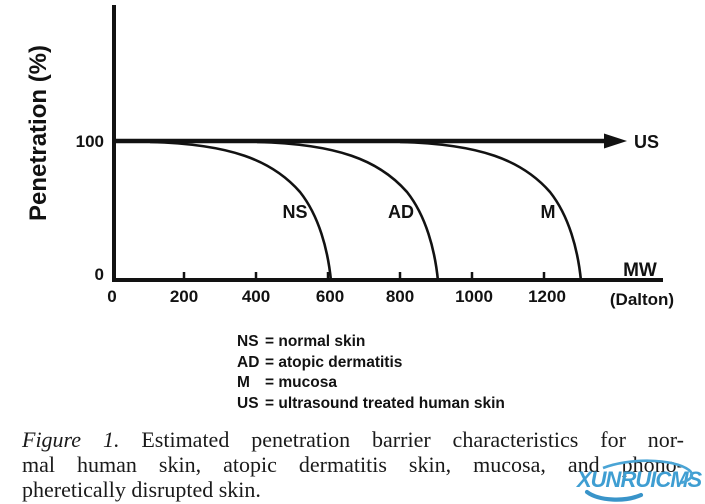 This screenshot has height=504, width=705. What do you see at coordinates (401, 212) in the screenshot?
I see `label-ad: AD` at bounding box center [401, 212].